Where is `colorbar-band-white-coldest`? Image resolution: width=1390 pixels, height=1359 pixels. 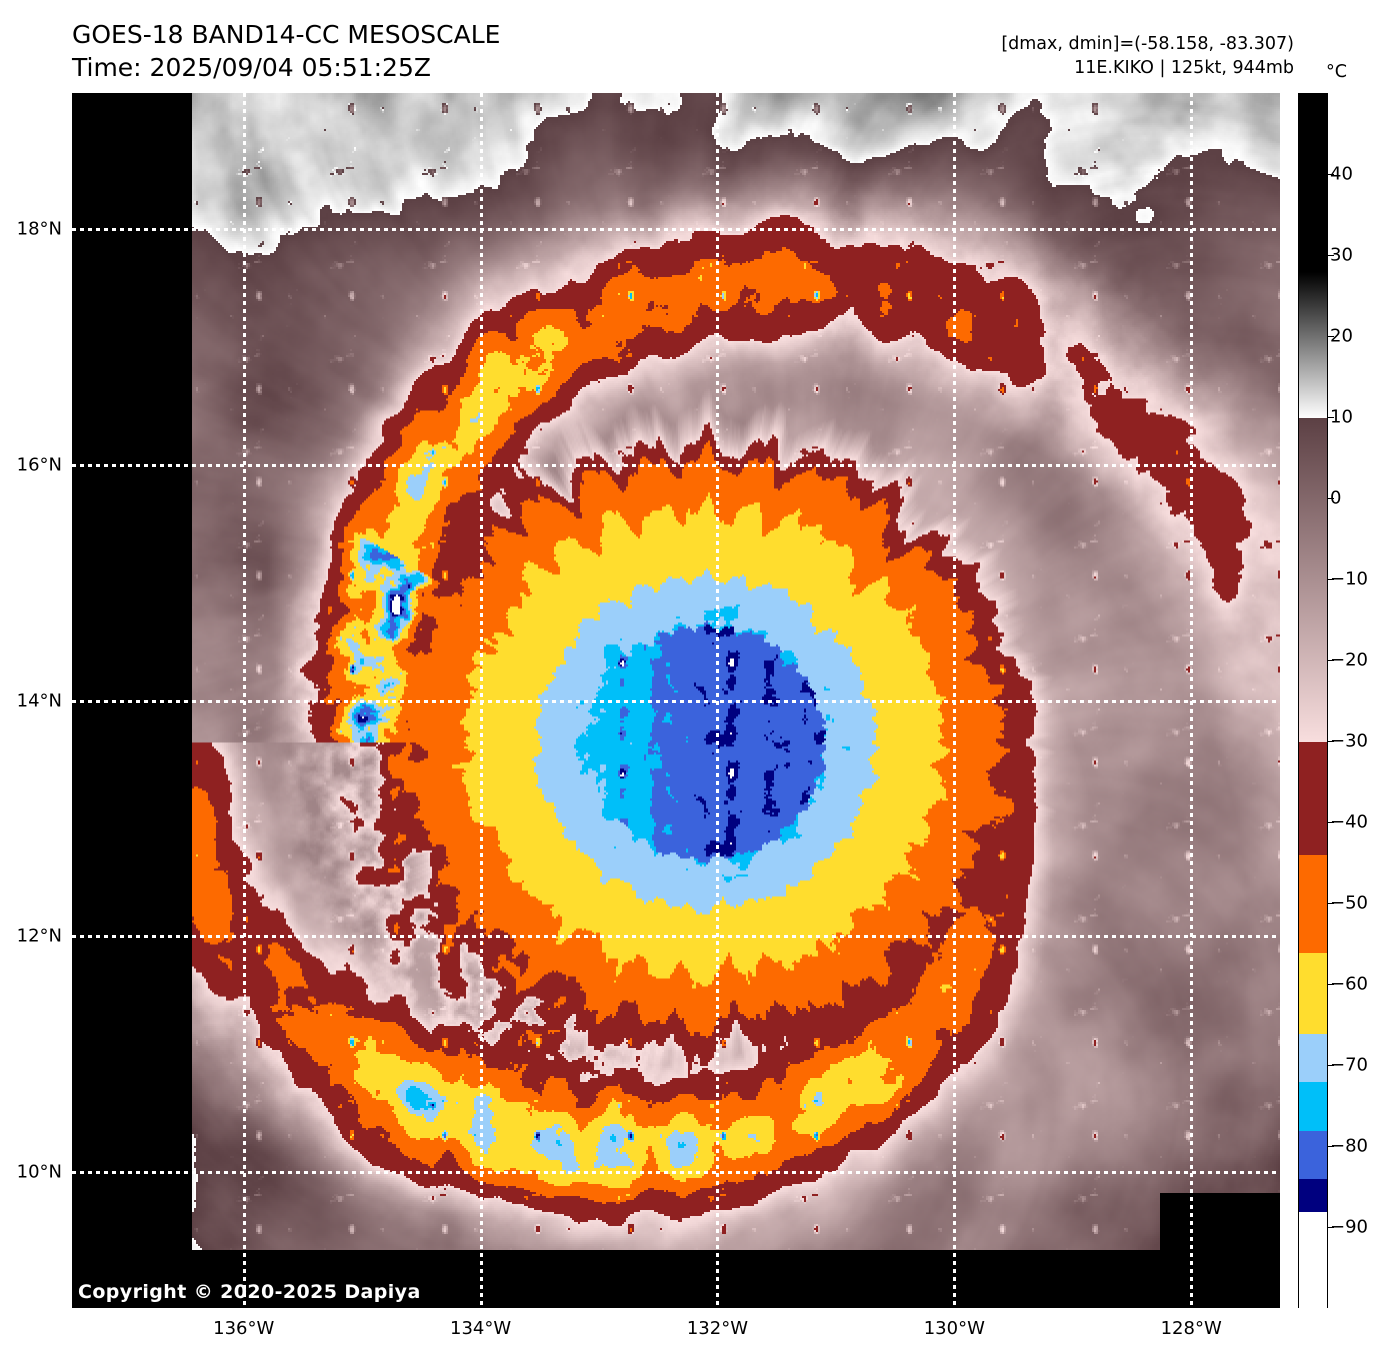 colorbar-band-white-coldest is located at coordinates (1313, 1260).